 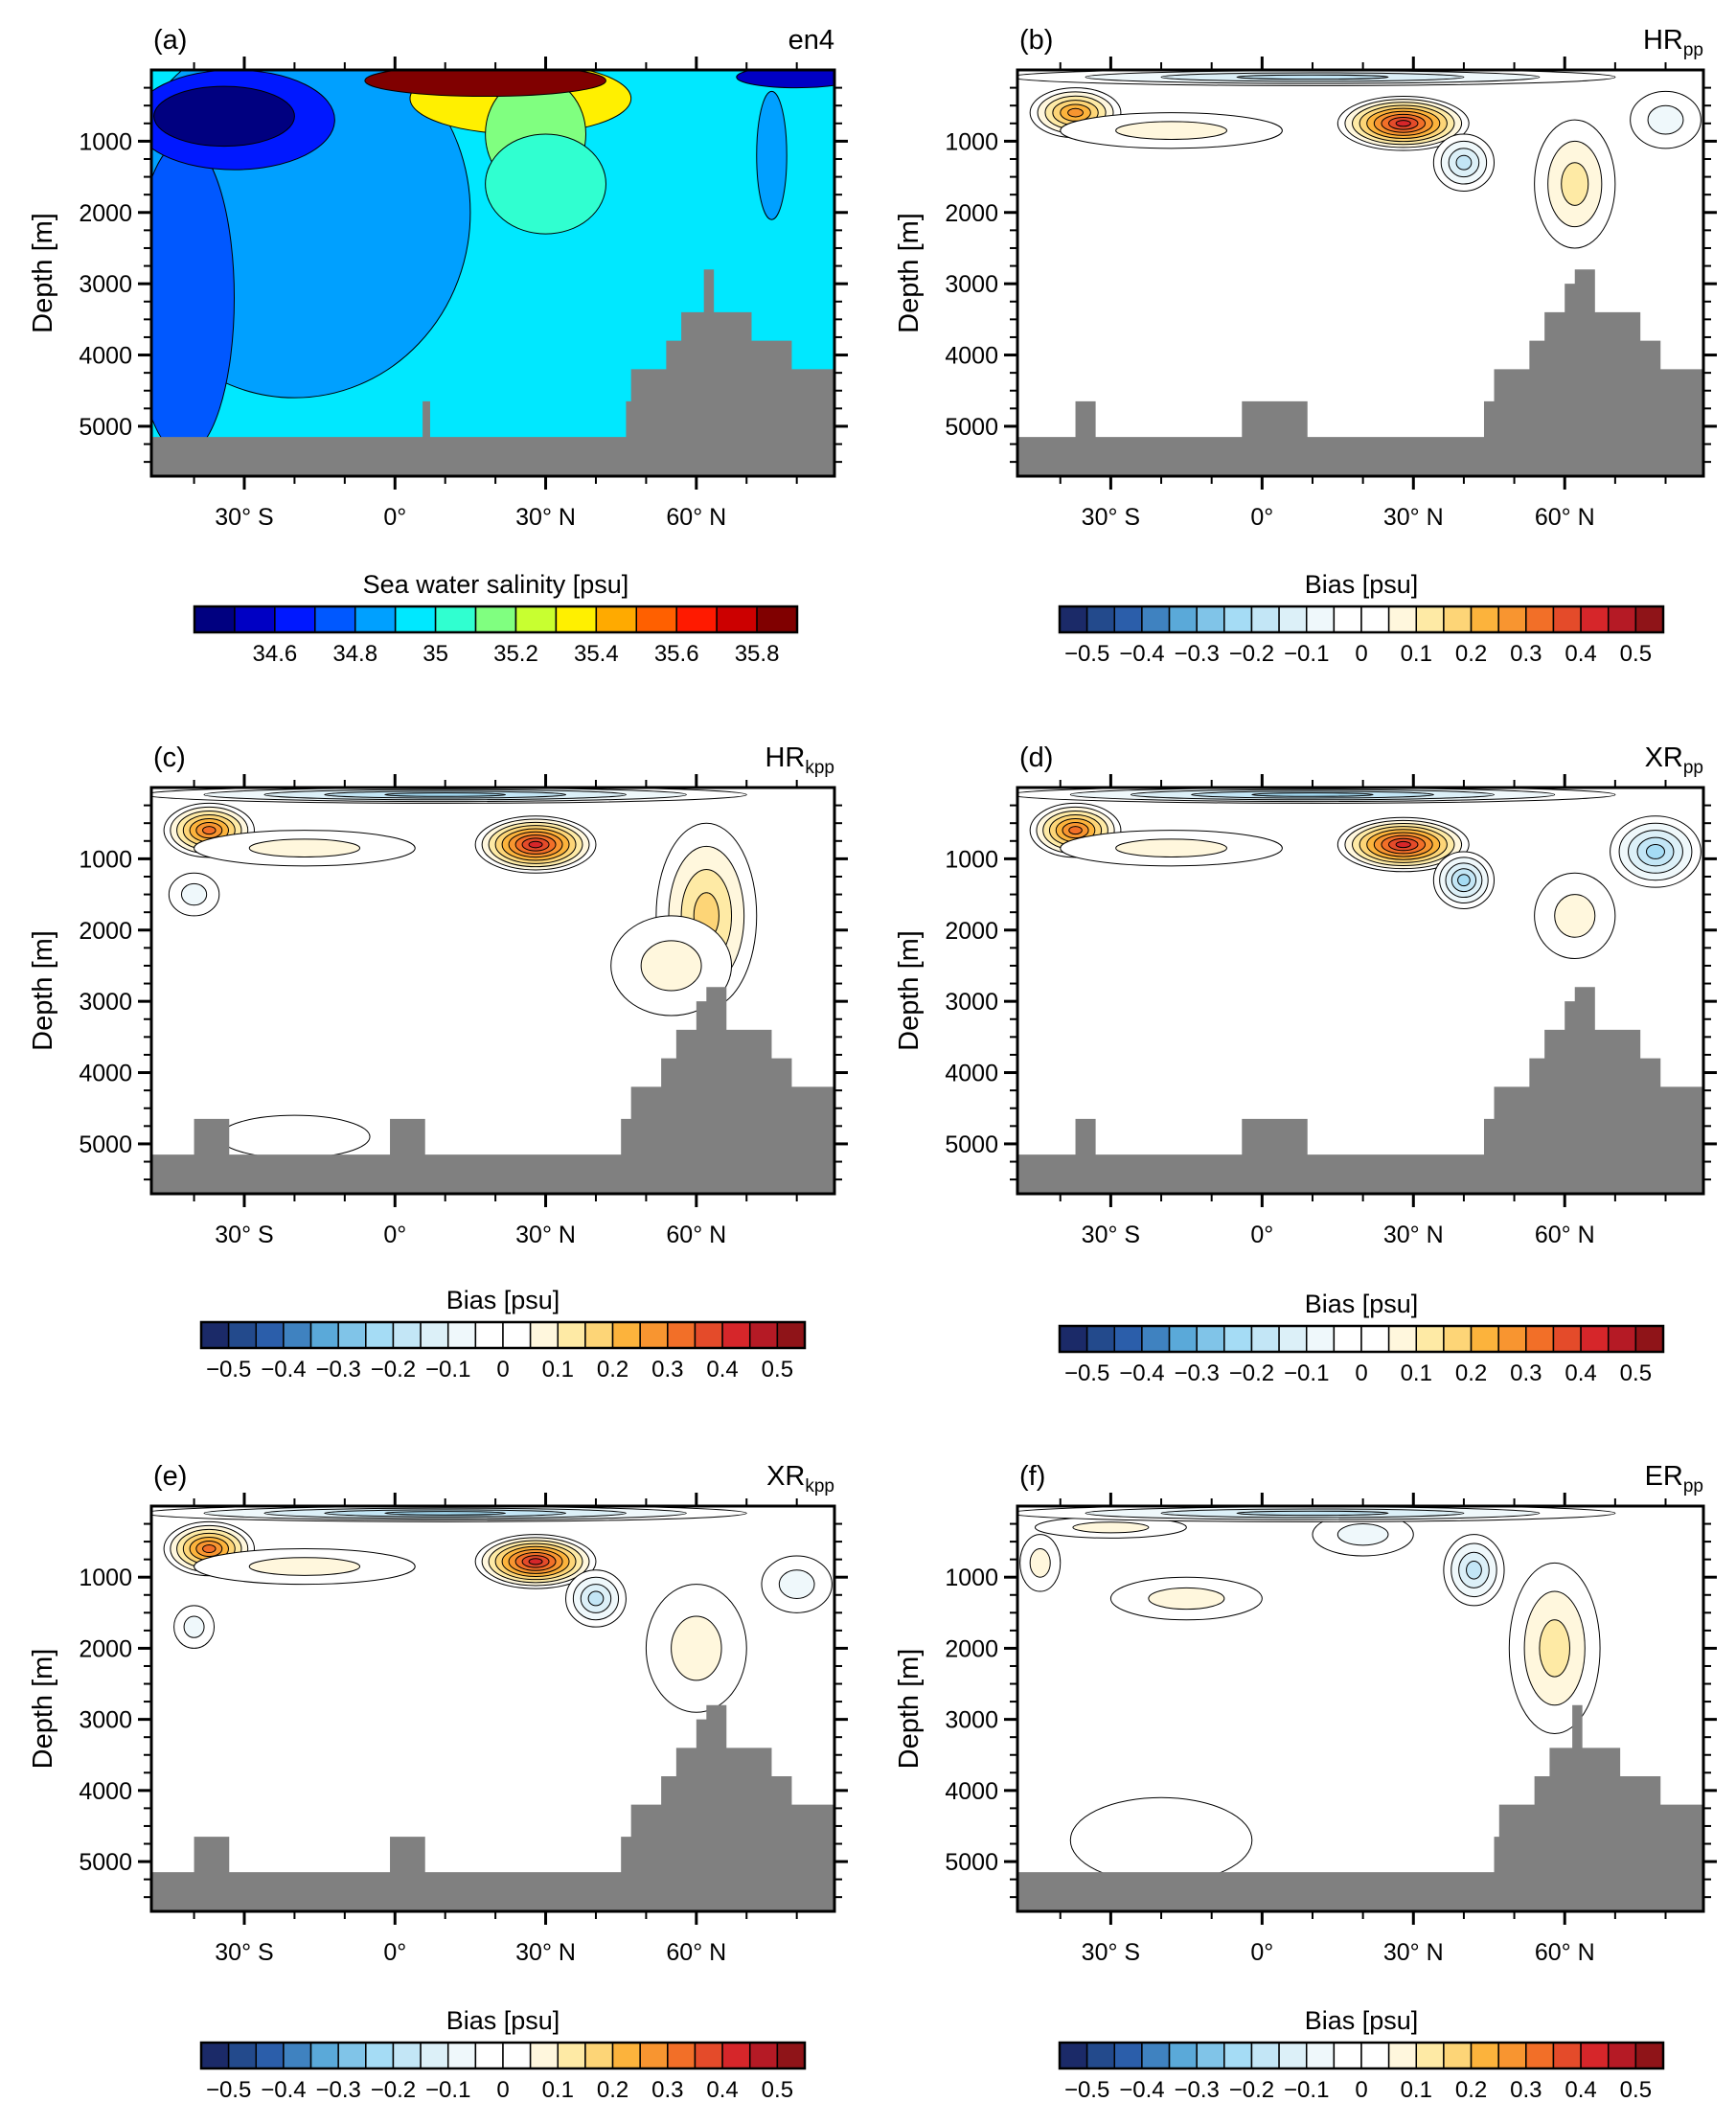 I want to click on colorbar-label: −0.4, so click(x=1142, y=2089).